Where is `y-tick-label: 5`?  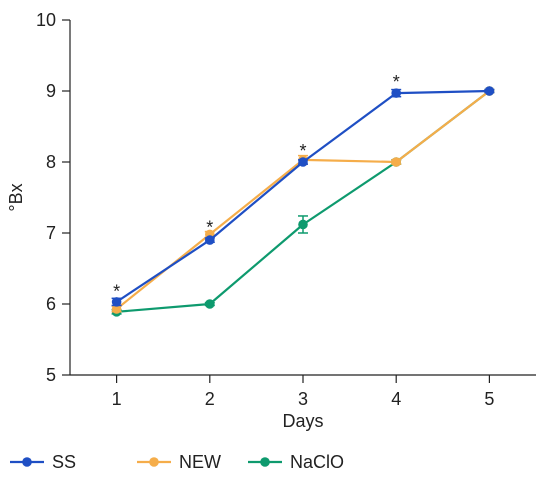 y-tick-label: 5 is located at coordinates (51, 375).